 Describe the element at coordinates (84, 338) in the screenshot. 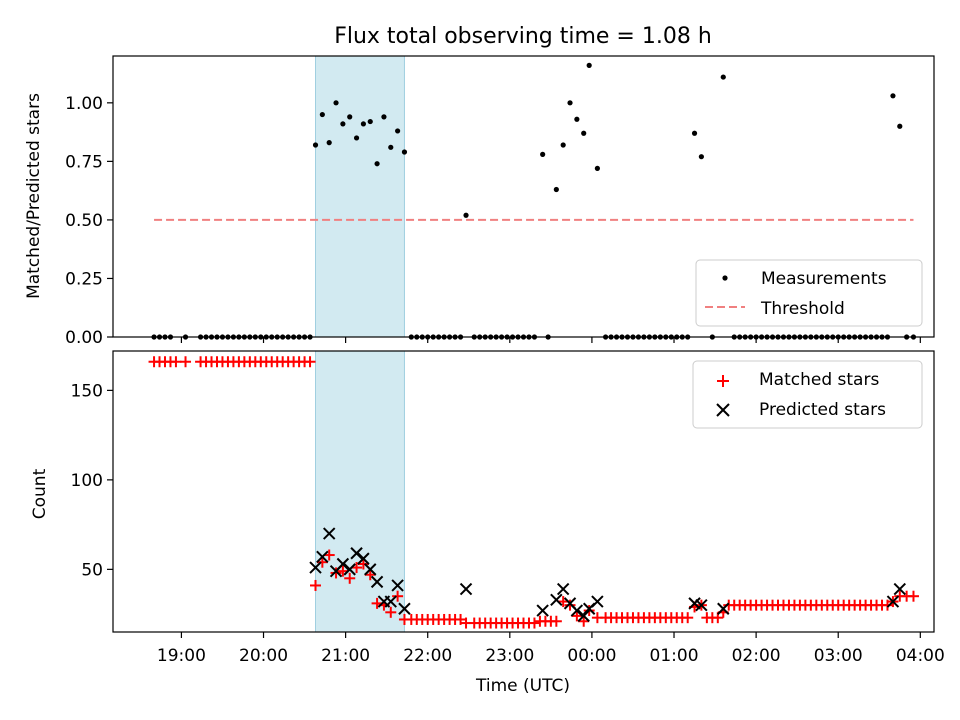

I see `y-tick-label: 0.00` at that location.